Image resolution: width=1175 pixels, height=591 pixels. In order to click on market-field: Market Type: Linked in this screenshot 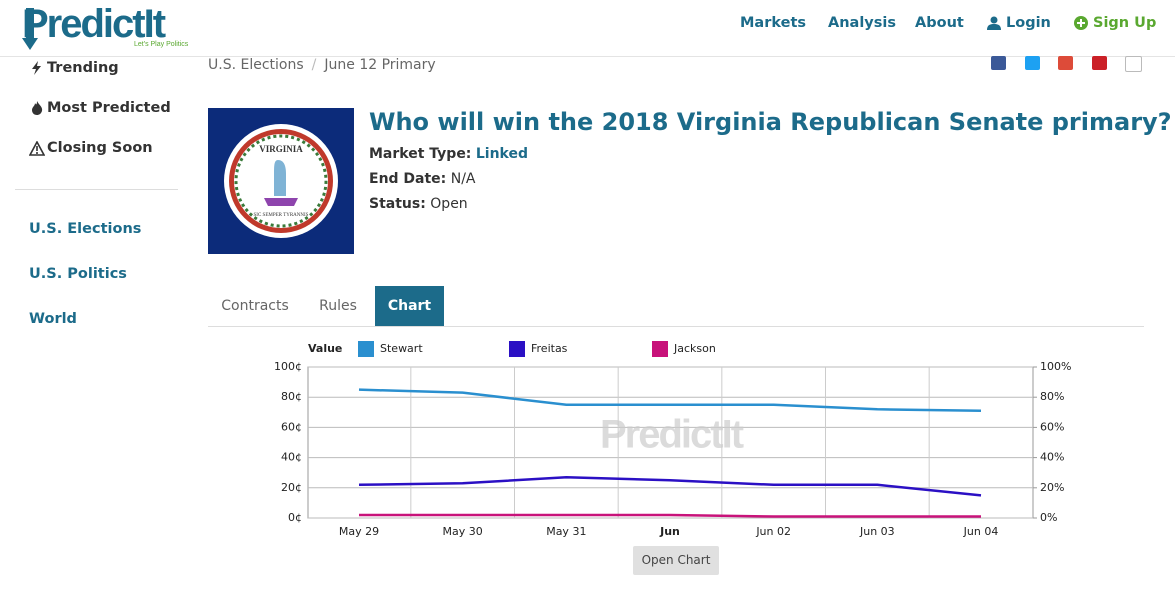, I will do `click(448, 154)`.